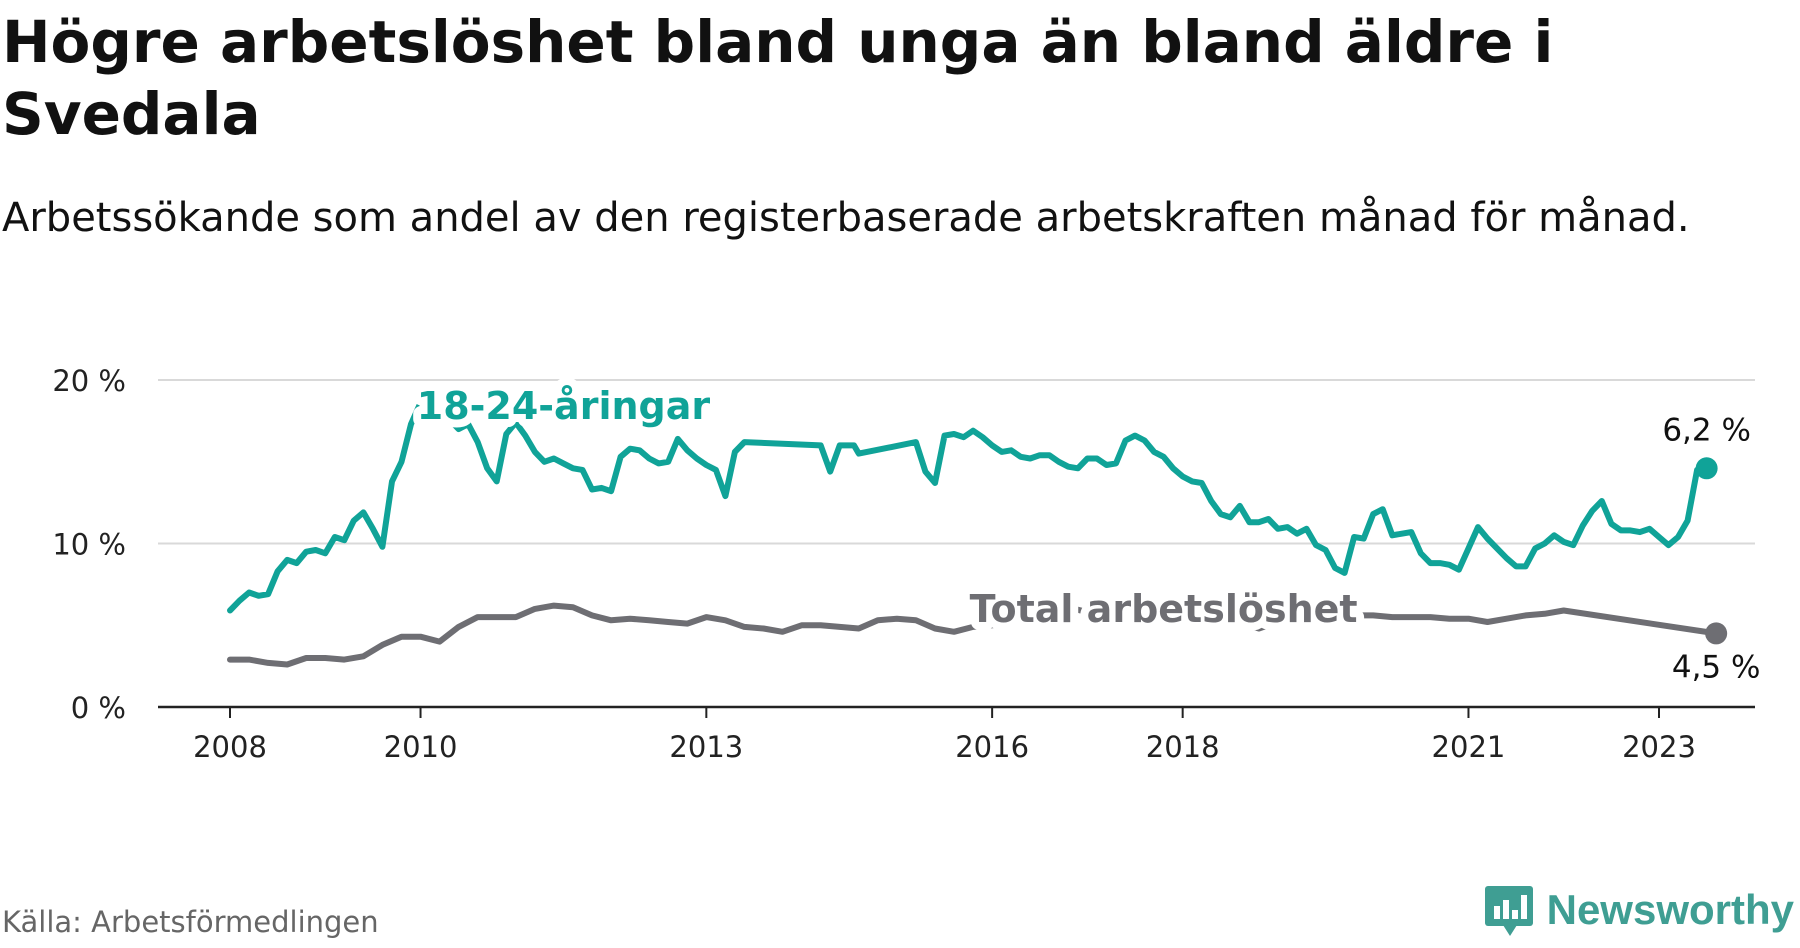 This screenshot has width=1800, height=948. I want to click on y-tick-label: 20 %, so click(89, 381).